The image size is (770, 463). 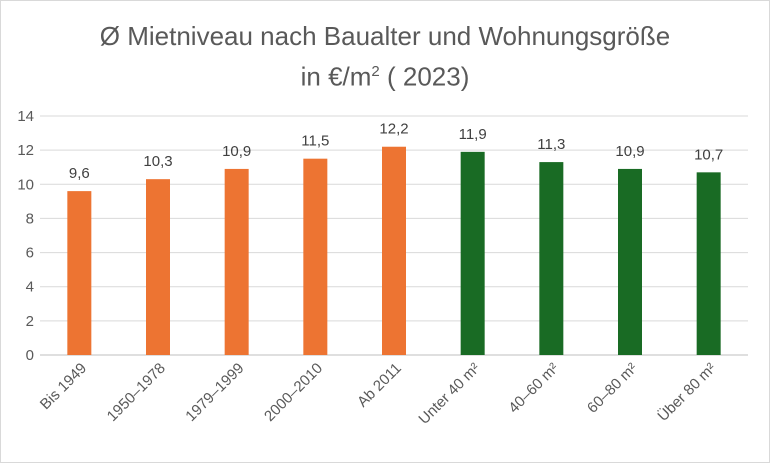 What do you see at coordinates (336, 76) in the screenshot?
I see `title-unit-prefix: in €/m` at bounding box center [336, 76].